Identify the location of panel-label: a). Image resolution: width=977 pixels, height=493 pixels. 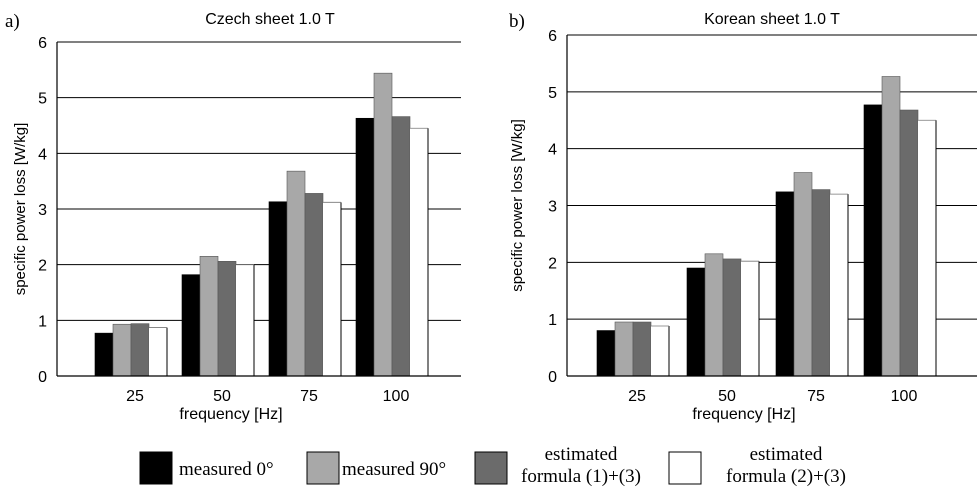
(12, 21).